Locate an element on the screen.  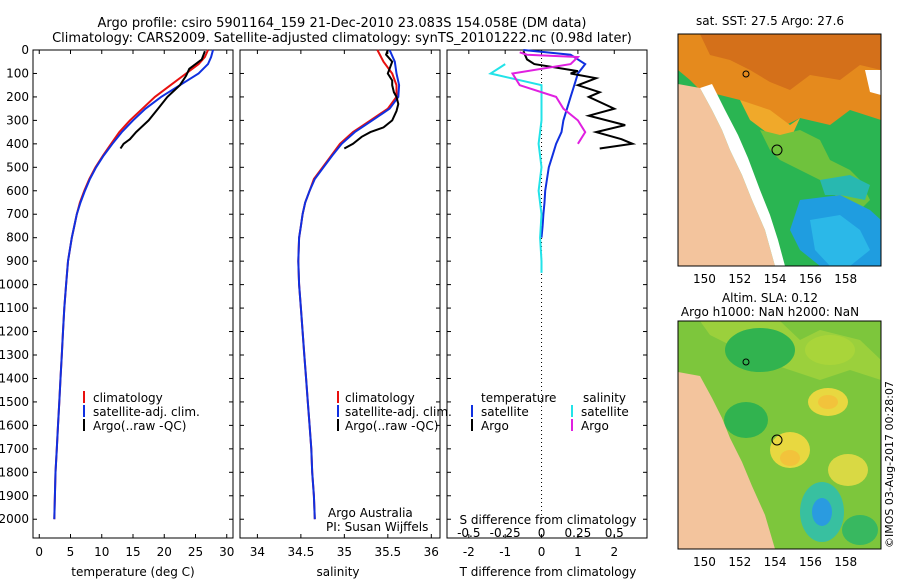
x-top-tick-label: -0.25 is located at coordinates (505, 533).